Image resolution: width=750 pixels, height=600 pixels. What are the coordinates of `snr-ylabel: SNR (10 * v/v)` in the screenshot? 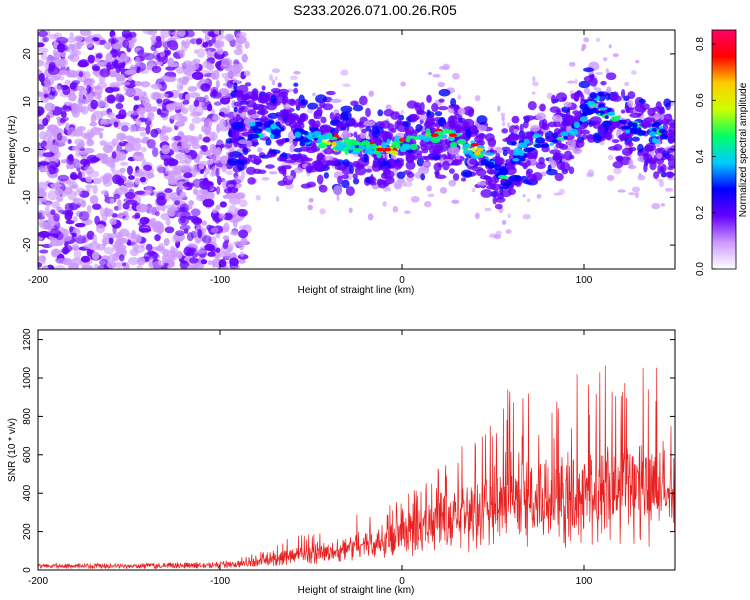 It's located at (12, 450).